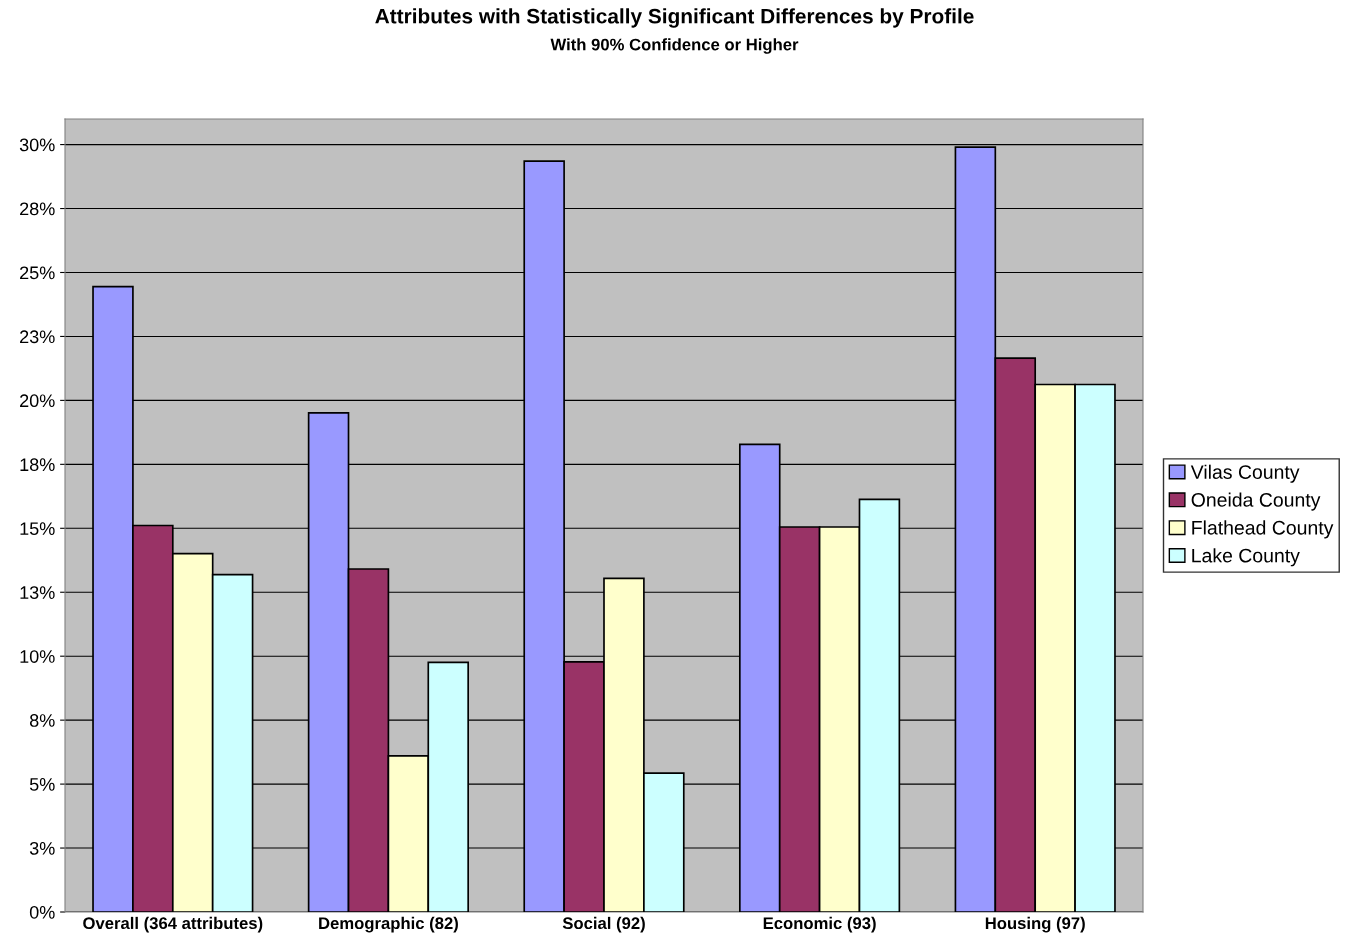  What do you see at coordinates (1245, 473) in the screenshot?
I see `legend-label: Vilas County` at bounding box center [1245, 473].